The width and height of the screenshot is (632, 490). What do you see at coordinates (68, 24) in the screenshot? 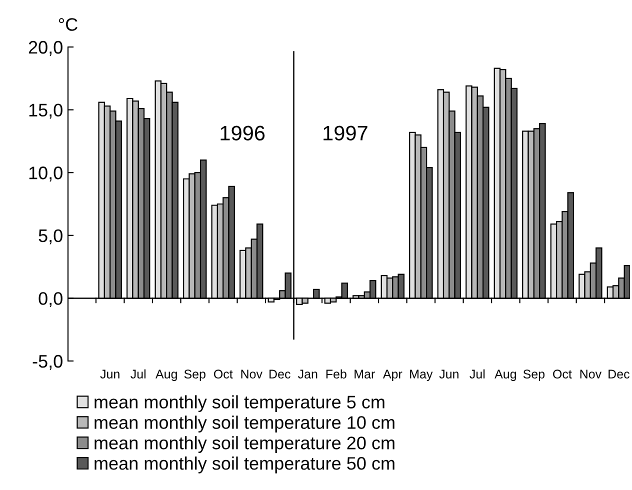
I see `y-axis-title: °C` at bounding box center [68, 24].